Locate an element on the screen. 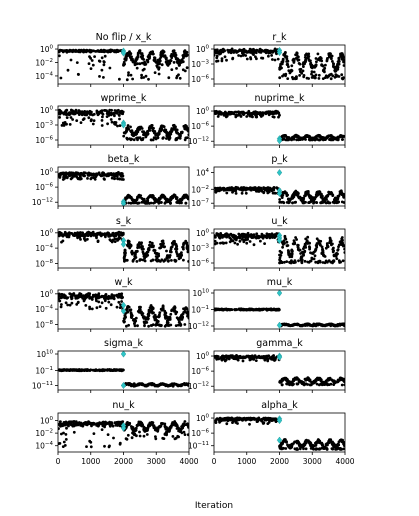 This screenshot has width=419, height=516. scatter-points is located at coordinates (279, 64).